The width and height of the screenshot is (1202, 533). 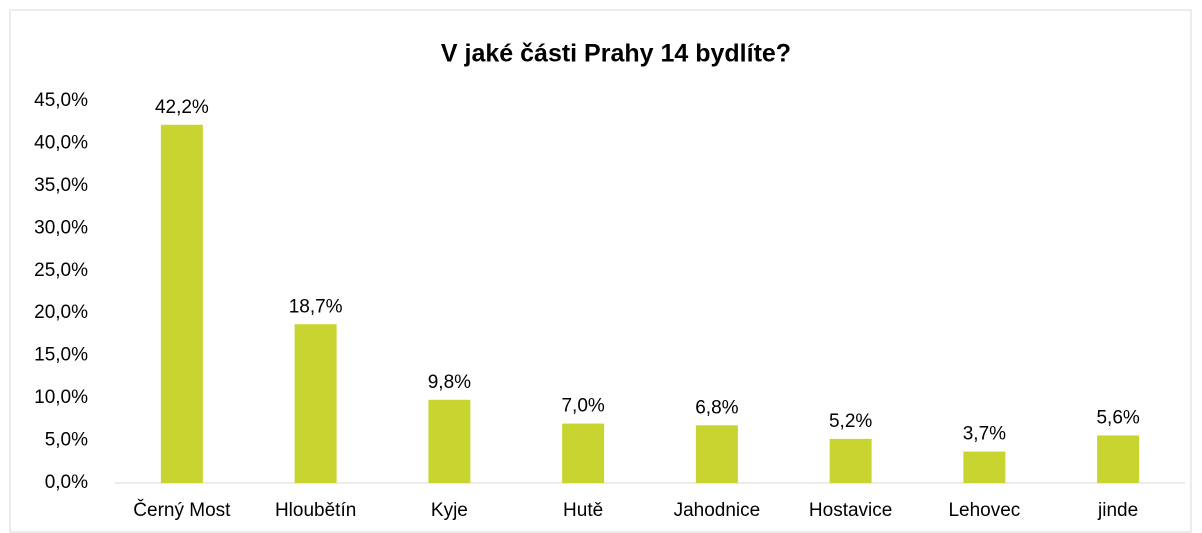 I want to click on x-tick-label: Jahodnice, so click(x=717, y=510).